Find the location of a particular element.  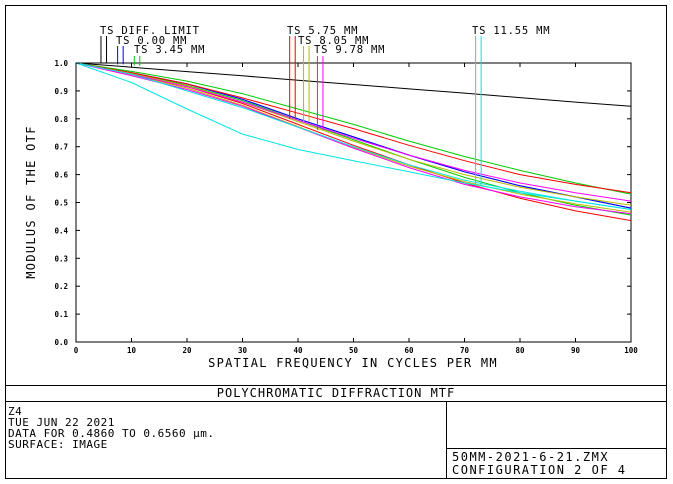

y-tick-label: 0.6 is located at coordinates (61, 175).